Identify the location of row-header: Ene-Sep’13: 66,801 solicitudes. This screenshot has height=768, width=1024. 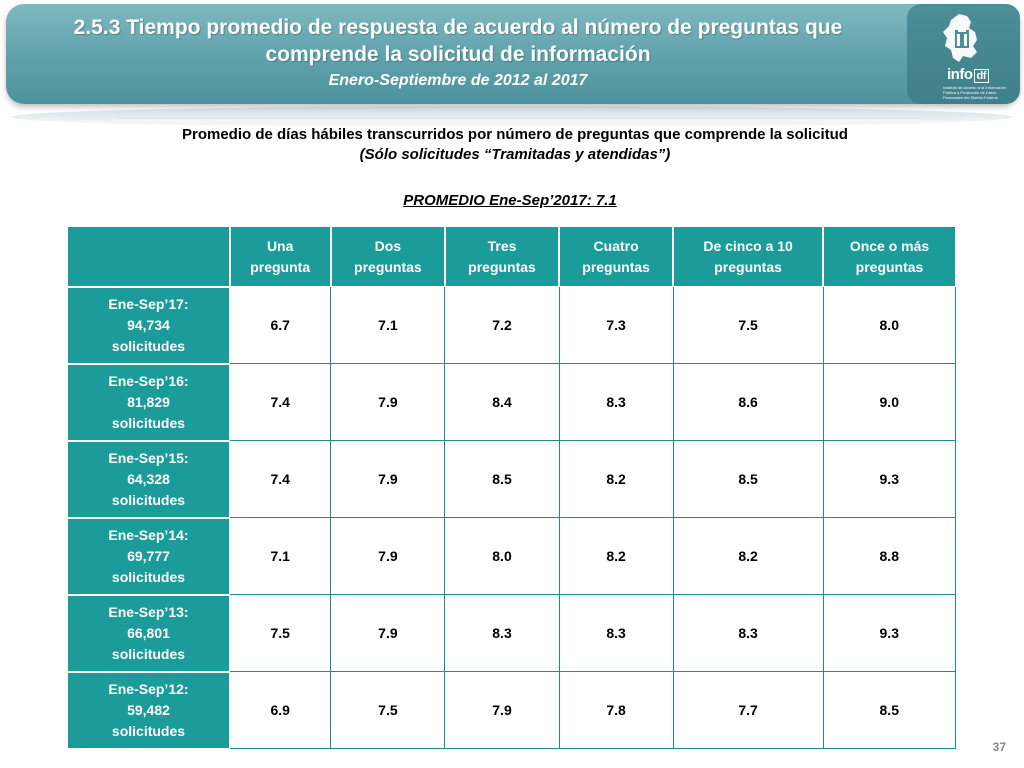
(148, 632).